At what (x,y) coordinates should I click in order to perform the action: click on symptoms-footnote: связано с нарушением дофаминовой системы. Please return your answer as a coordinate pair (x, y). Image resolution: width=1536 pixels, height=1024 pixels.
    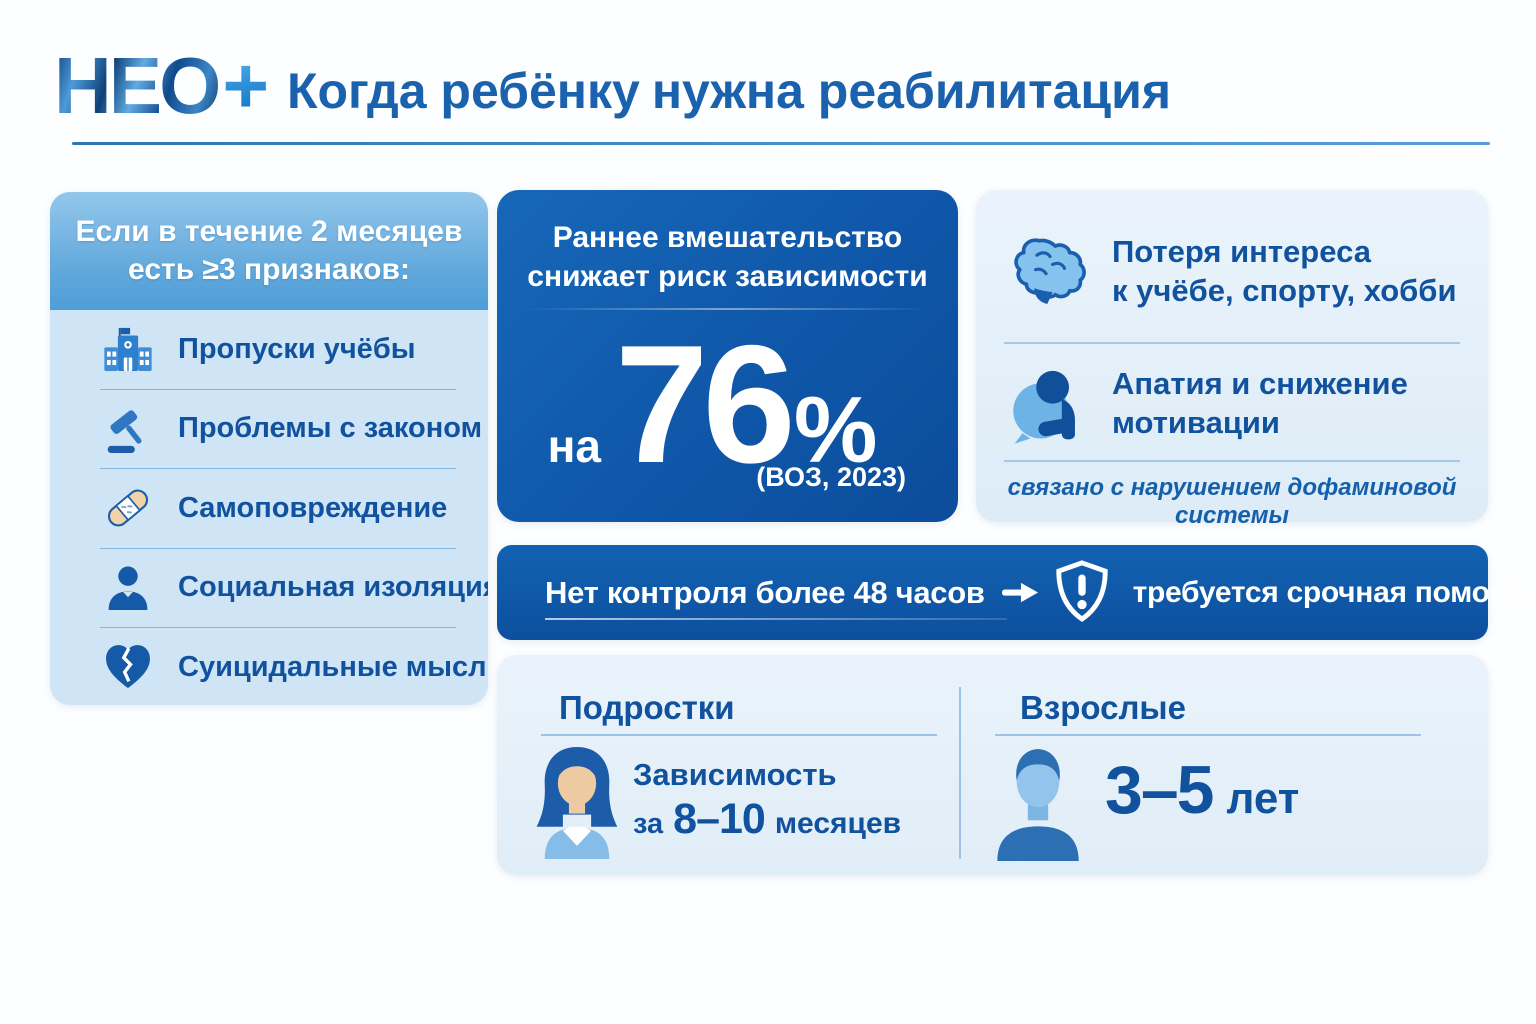
    Looking at the image, I should click on (1232, 501).